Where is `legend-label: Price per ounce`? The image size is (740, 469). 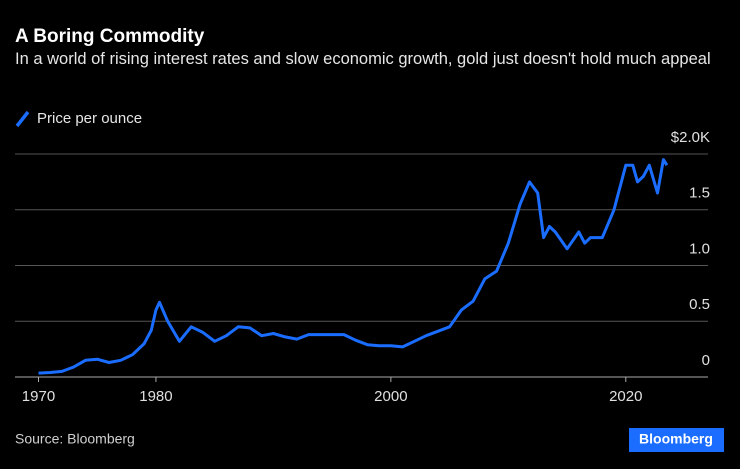 legend-label: Price per ounce is located at coordinates (89, 118).